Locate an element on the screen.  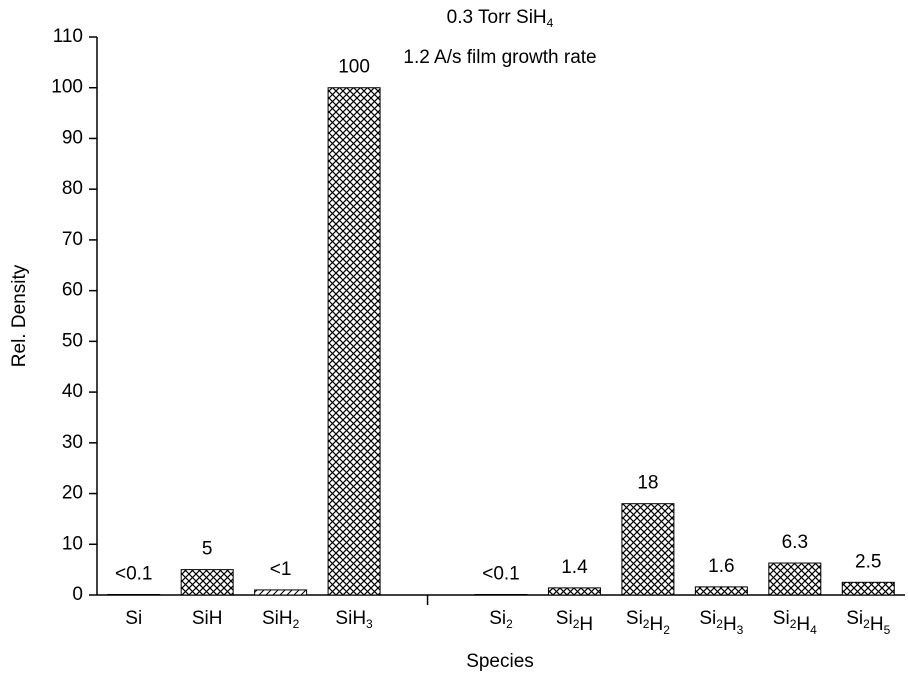
chart-subtitle: 1.2 A/s film growth rate is located at coordinates (499, 57).